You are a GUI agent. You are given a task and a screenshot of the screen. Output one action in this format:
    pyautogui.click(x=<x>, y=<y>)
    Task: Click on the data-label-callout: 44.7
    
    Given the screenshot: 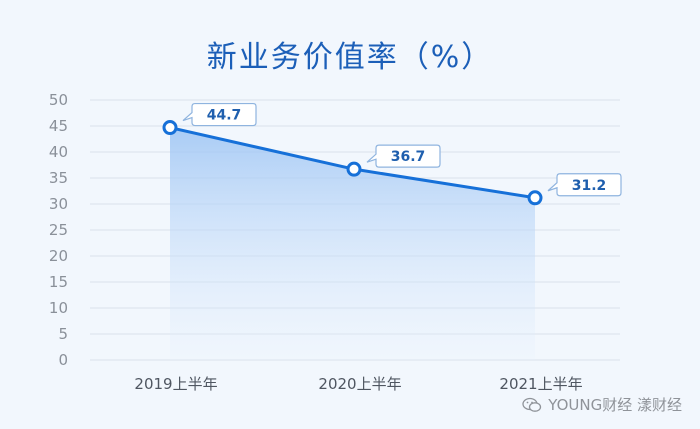 What is the action you would take?
    pyautogui.click(x=219, y=114)
    